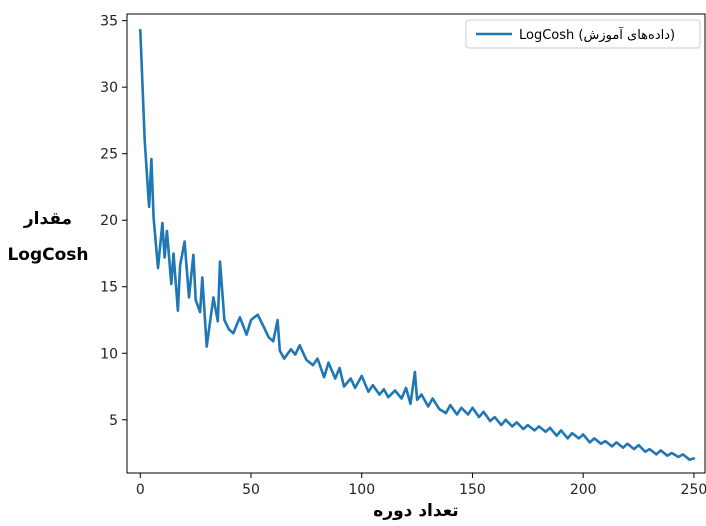 The width and height of the screenshot is (706, 526). What do you see at coordinates (47, 255) in the screenshot?
I see `y-axis-title-line-2: LogCosh` at bounding box center [47, 255].